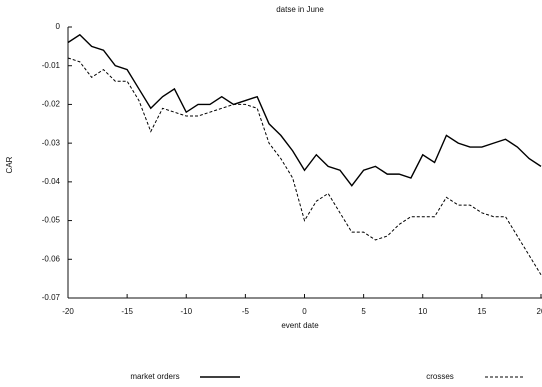 The width and height of the screenshot is (542, 387). I want to click on x-tick-label: -5, so click(246, 311).